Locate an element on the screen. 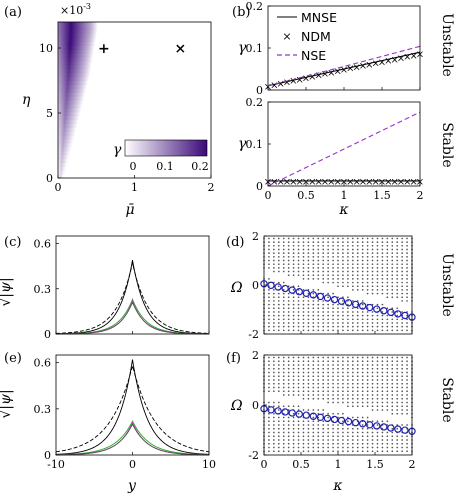  panel-a-ytick-0: 0 is located at coordinates (49, 178).